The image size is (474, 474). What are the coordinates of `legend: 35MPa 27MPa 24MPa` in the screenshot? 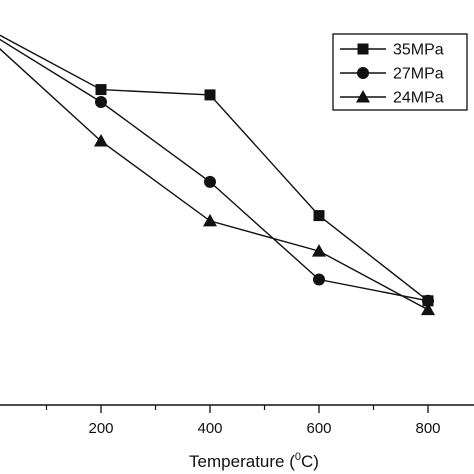 It's located at (400, 72).